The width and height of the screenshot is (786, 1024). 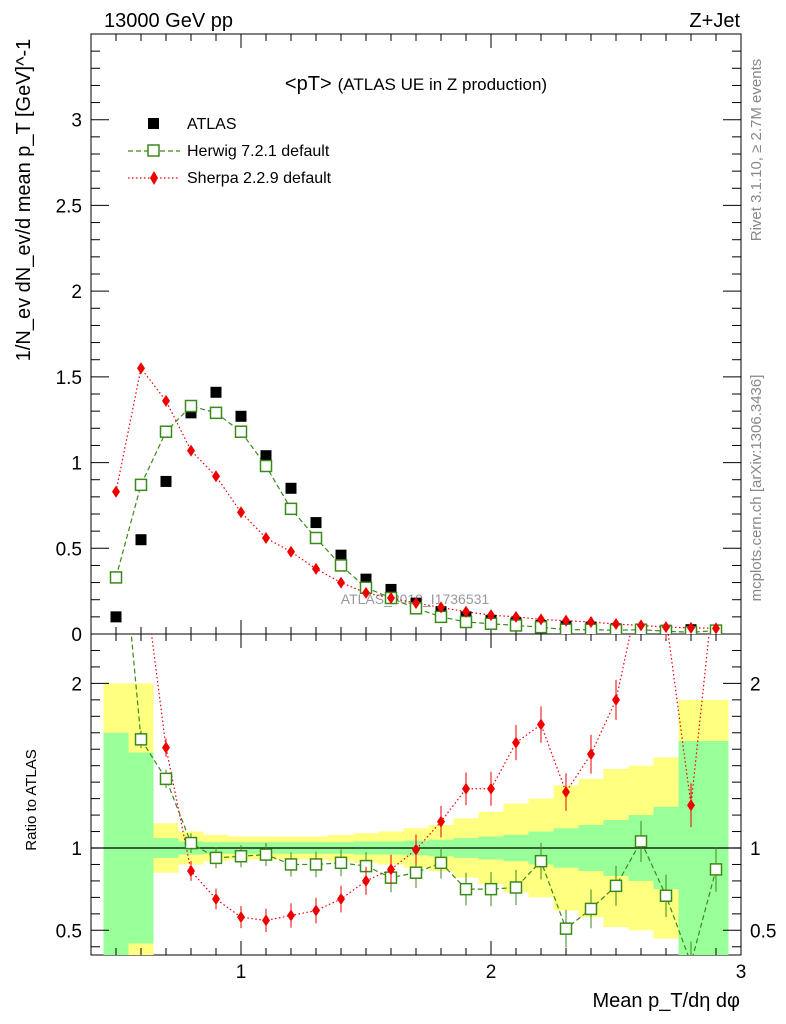 What do you see at coordinates (667, 1001) in the screenshot?
I see `x-axis-label: Mean p_T/dη dφ` at bounding box center [667, 1001].